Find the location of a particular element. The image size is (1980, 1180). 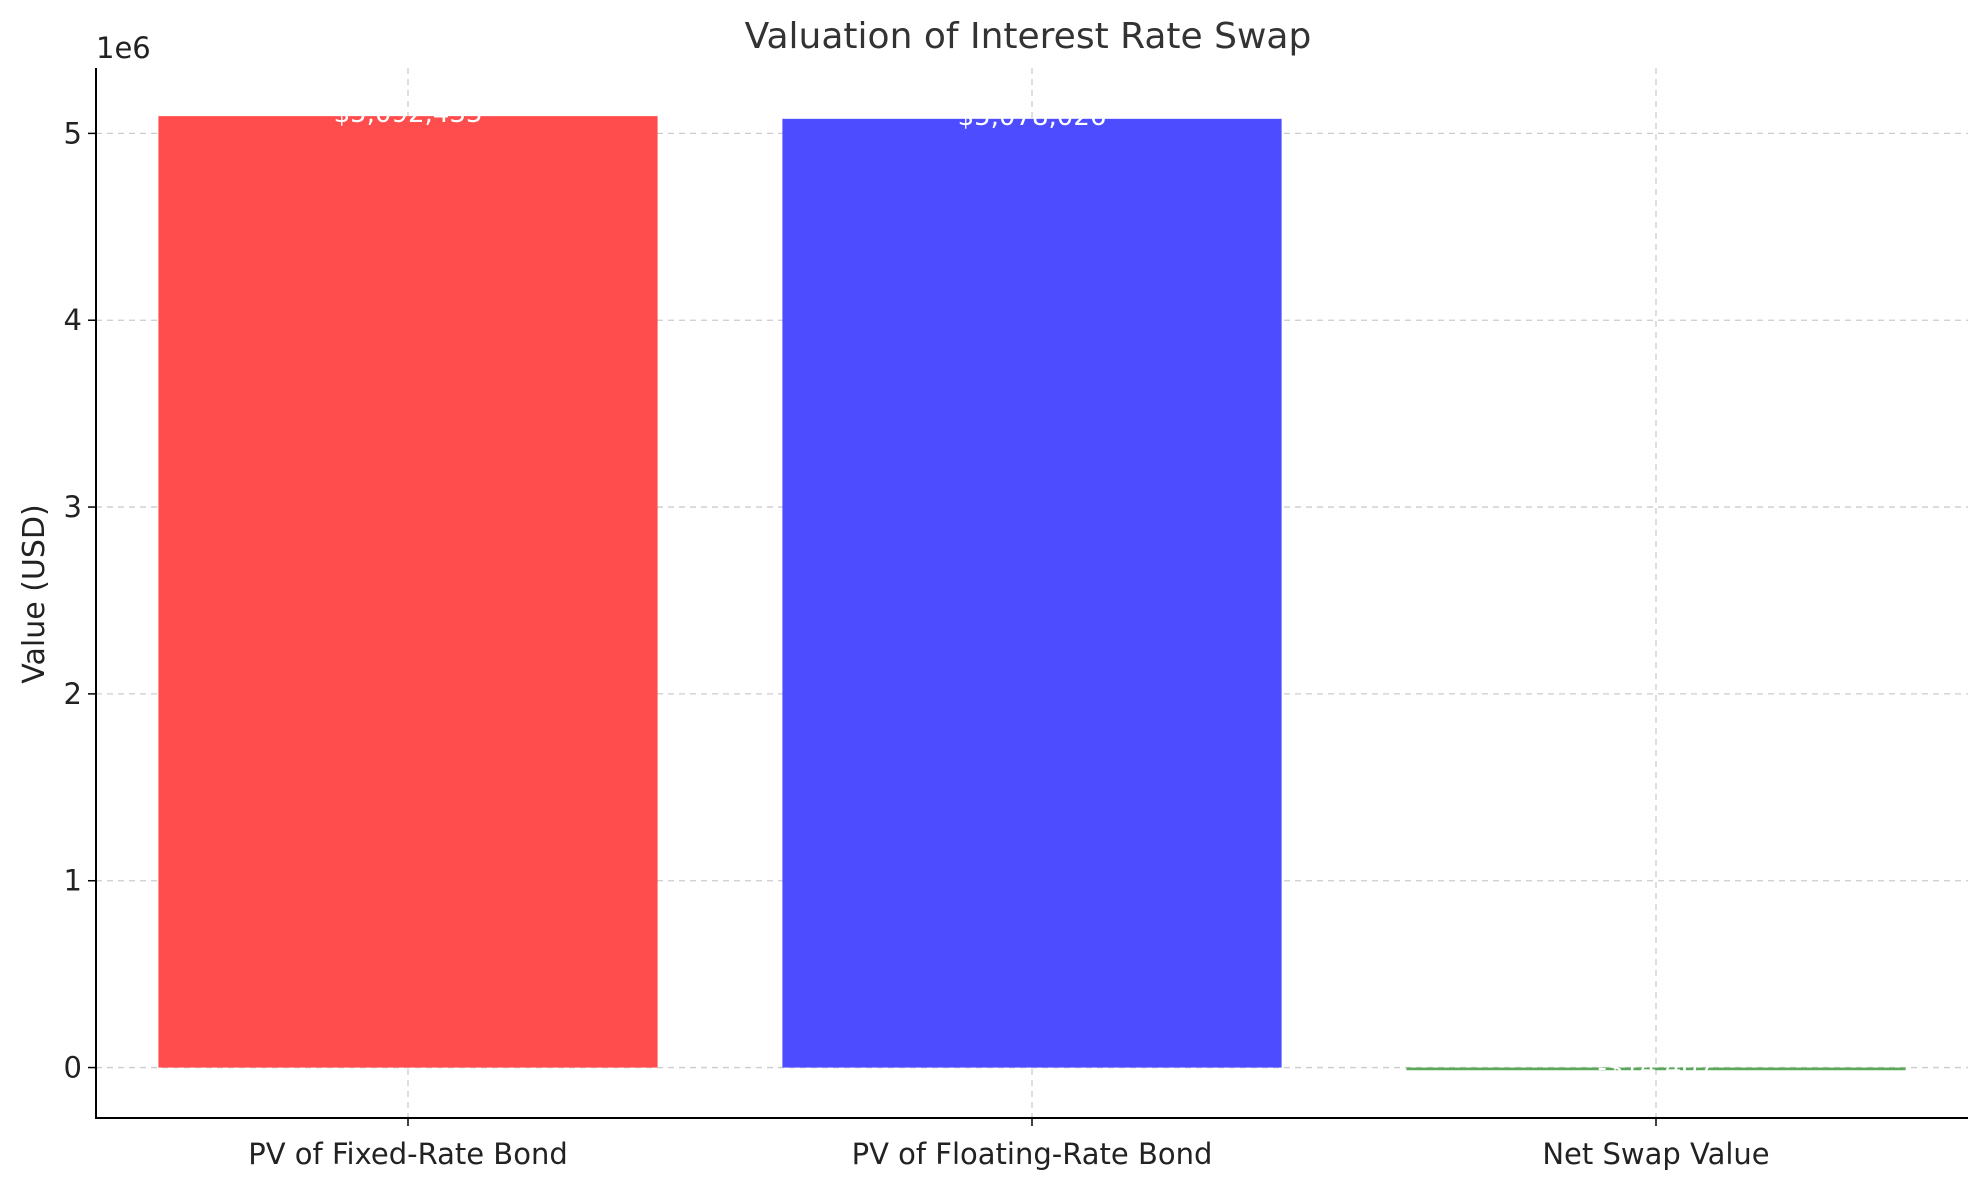

bar is located at coordinates (1656, 1069).